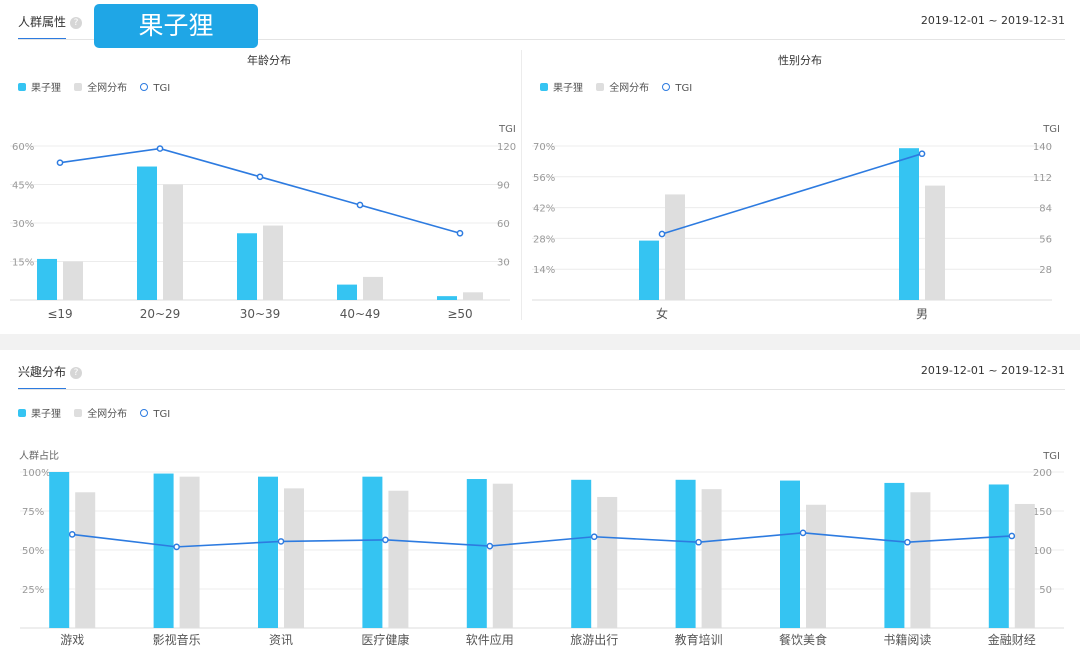  I want to click on y2-tick-label: 140, so click(1042, 147).